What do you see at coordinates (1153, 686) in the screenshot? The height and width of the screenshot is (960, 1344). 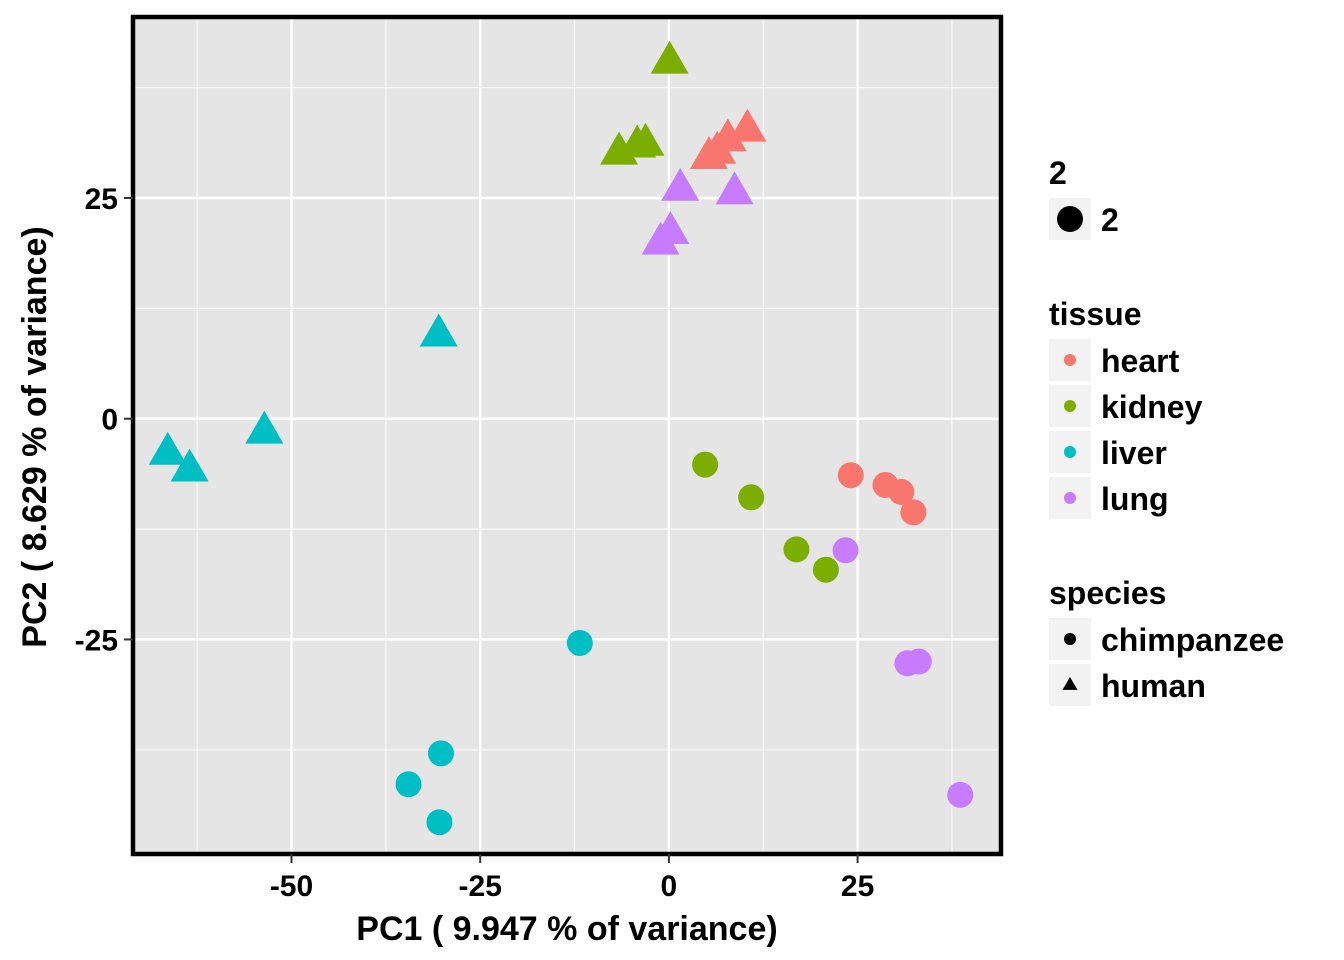 I see `legend-label: human` at bounding box center [1153, 686].